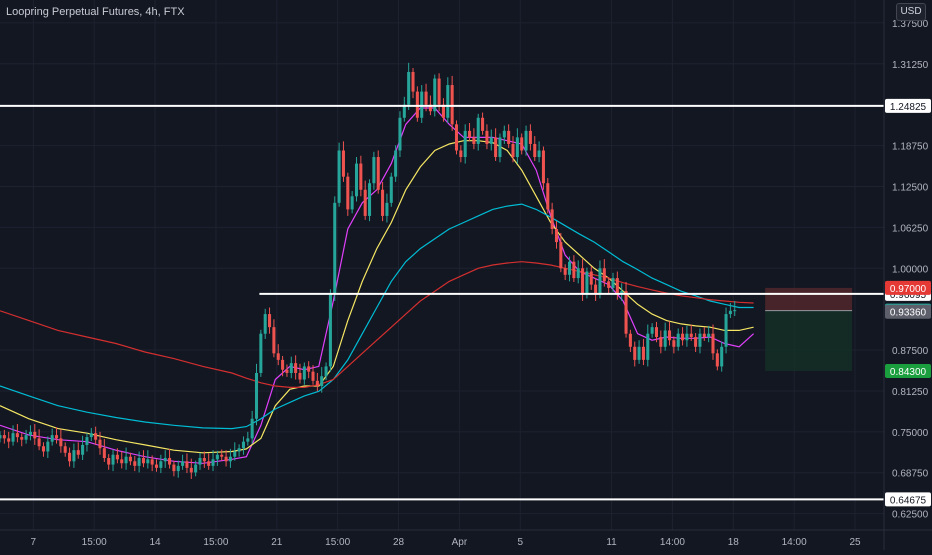  What do you see at coordinates (910, 24) in the screenshot?
I see `y-tick-label: 1.37500` at bounding box center [910, 24].